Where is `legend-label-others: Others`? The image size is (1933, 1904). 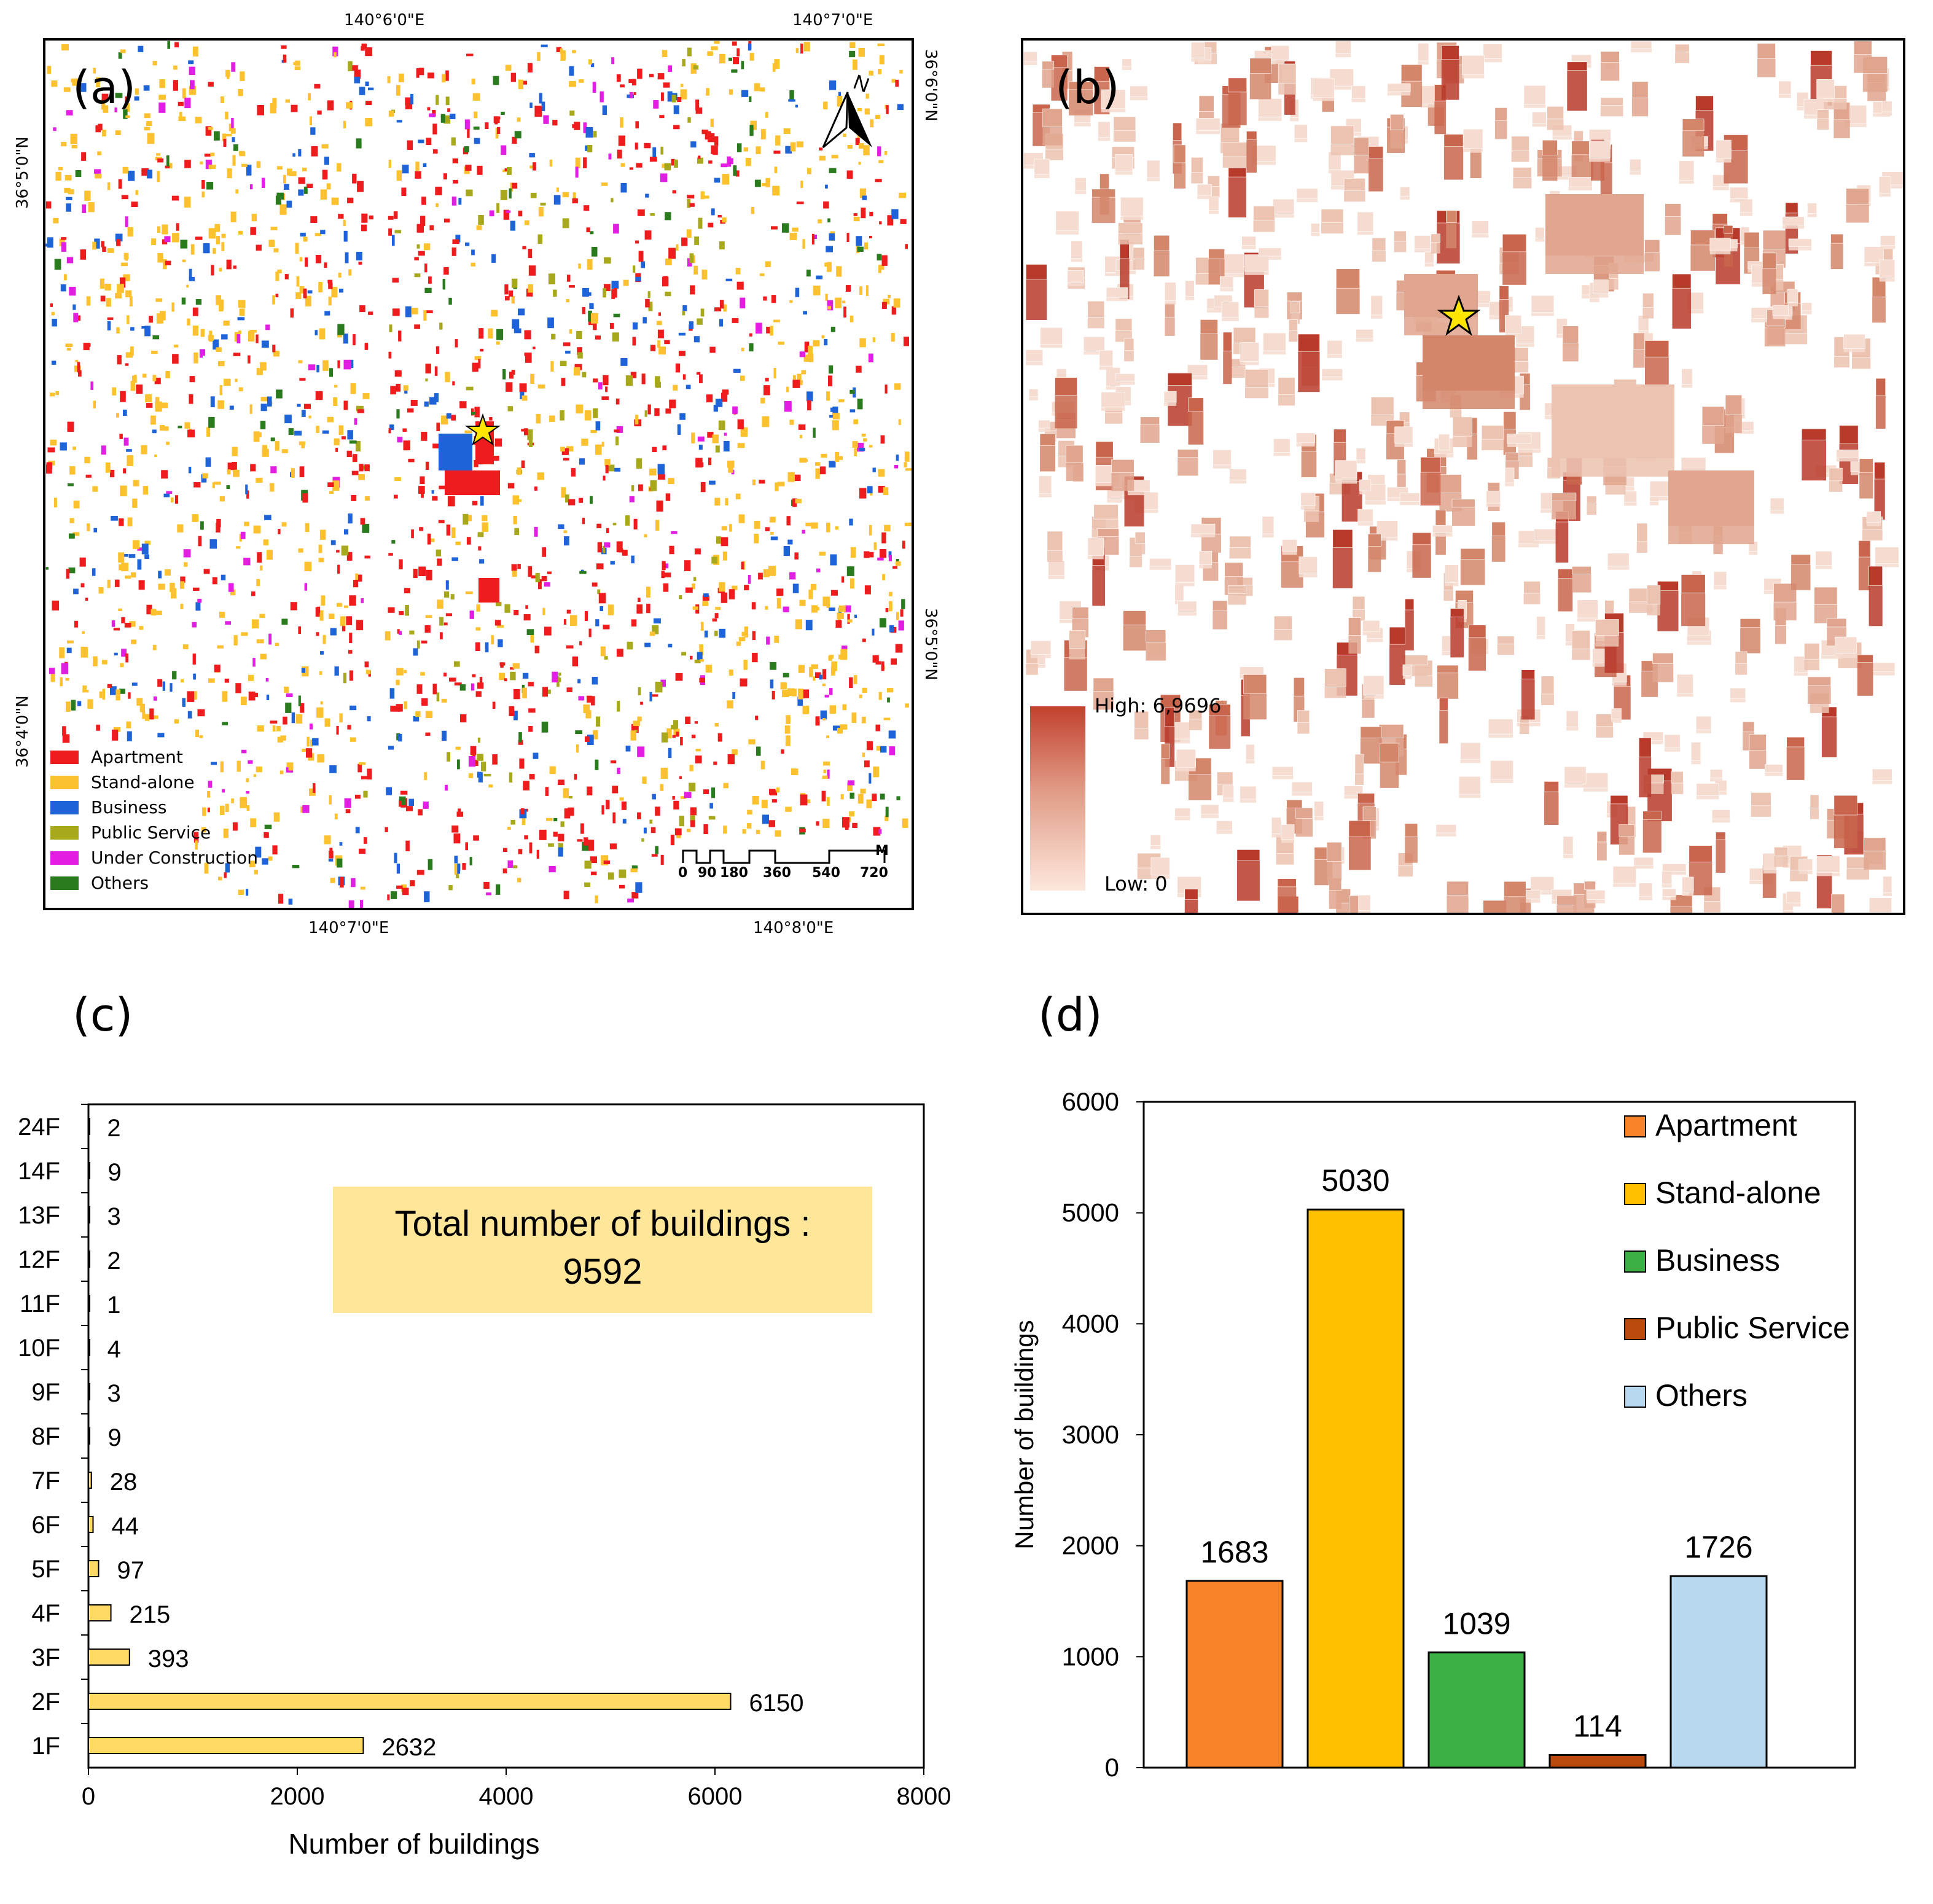
legend-label-others: Others is located at coordinates (1701, 1395).